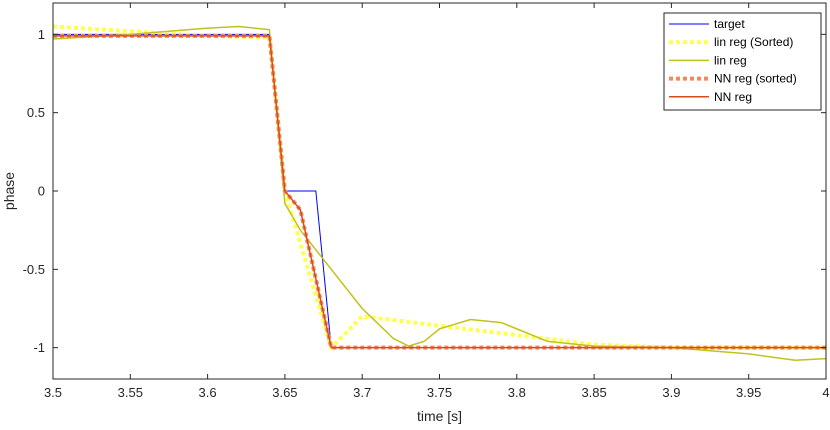 The height and width of the screenshot is (430, 830). What do you see at coordinates (439, 392) in the screenshot?
I see `x-tick-label: 3.75` at bounding box center [439, 392].